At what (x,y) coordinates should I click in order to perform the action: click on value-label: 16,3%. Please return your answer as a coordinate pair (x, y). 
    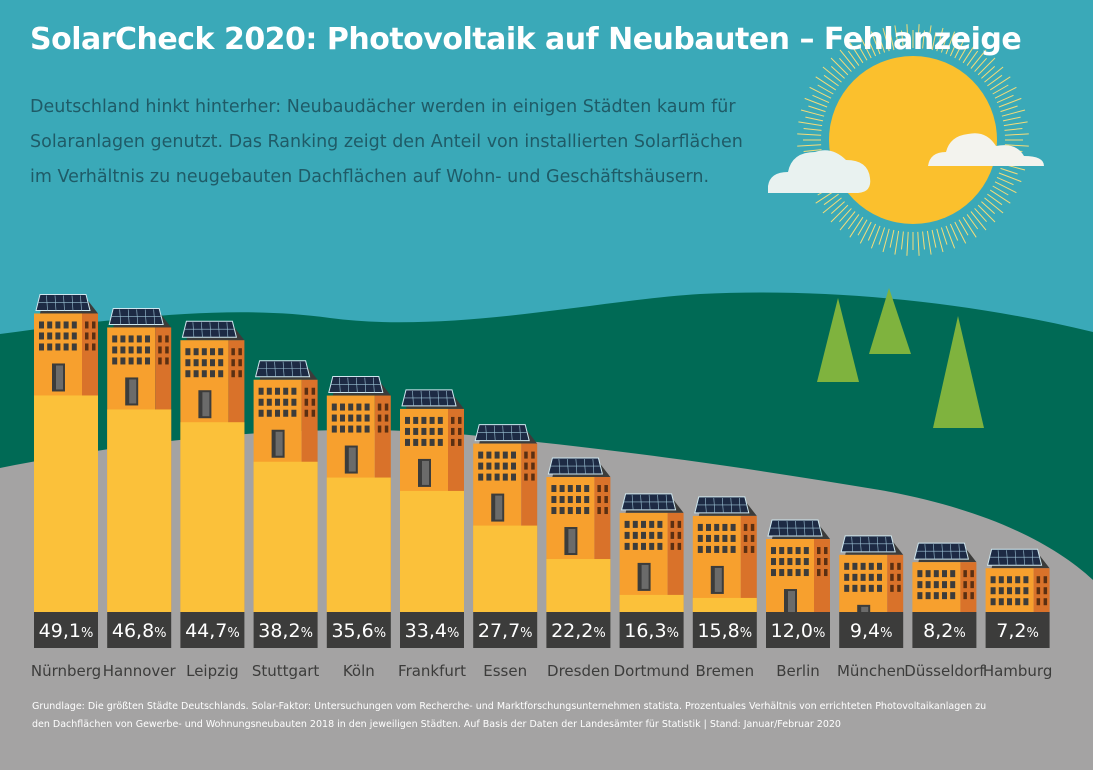
    Looking at the image, I should click on (651, 631).